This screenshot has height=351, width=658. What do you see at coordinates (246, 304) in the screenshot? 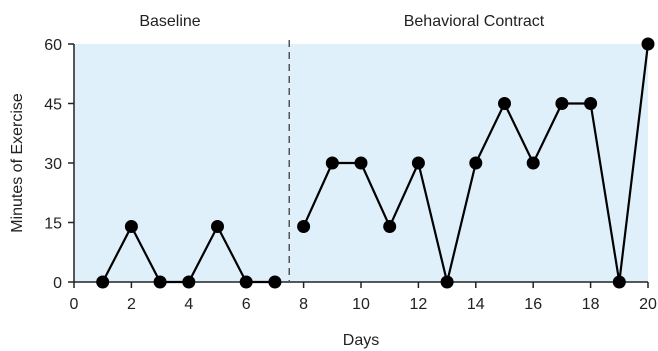
I see `x-tick-label: 6` at bounding box center [246, 304].